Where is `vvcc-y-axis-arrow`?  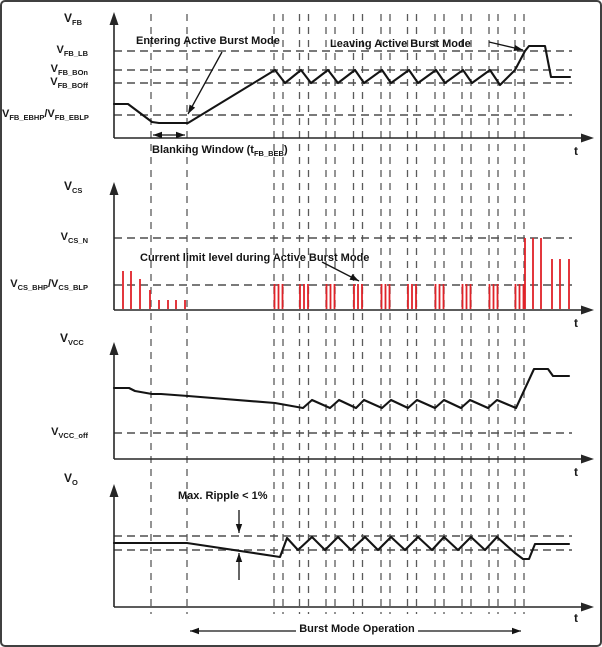 vvcc-y-axis-arrow is located at coordinates (114, 348).